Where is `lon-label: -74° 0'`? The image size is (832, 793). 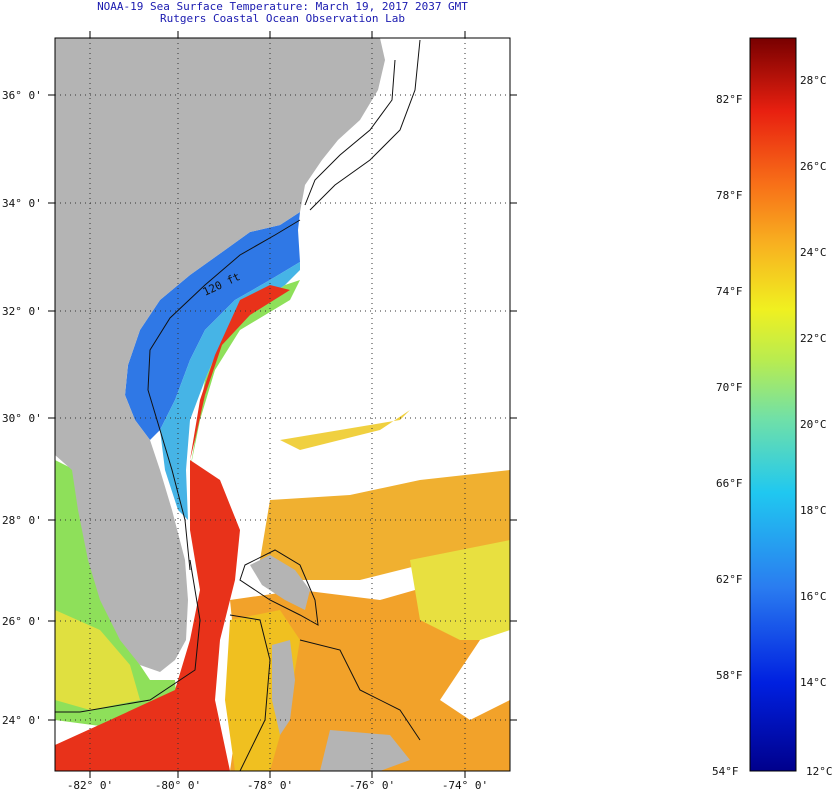
lon-label: -74° 0' is located at coordinates (465, 785).